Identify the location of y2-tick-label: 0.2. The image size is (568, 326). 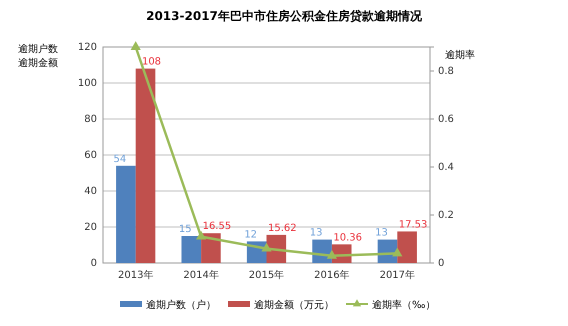
(446, 216).